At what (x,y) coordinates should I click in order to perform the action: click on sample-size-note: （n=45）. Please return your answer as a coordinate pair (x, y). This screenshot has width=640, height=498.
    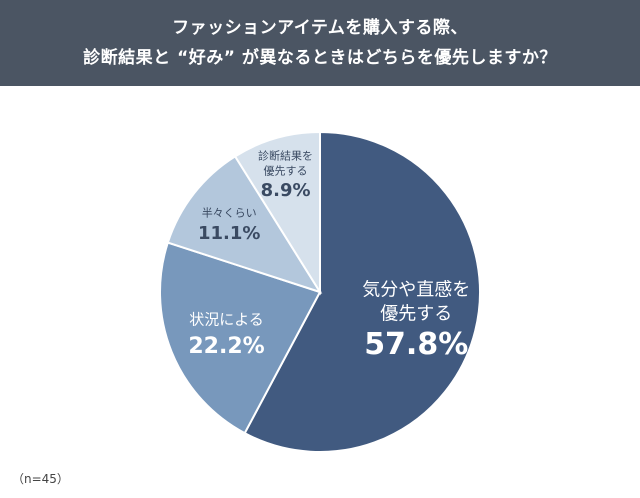
    Looking at the image, I should click on (40, 479).